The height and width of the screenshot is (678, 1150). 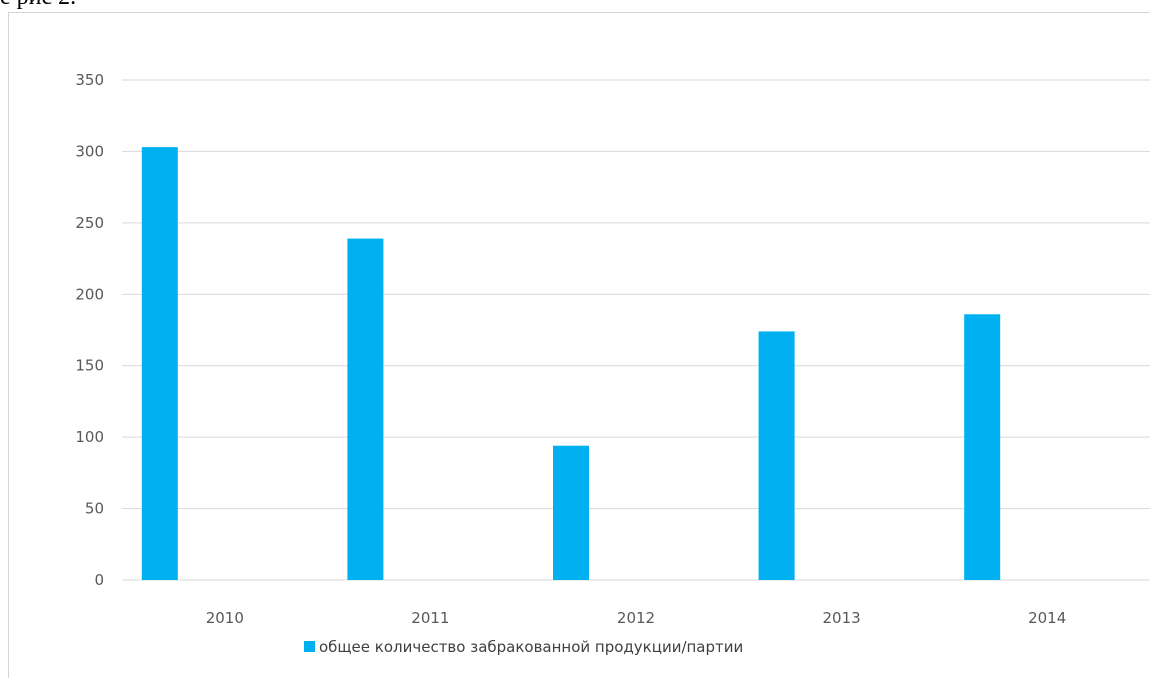 I want to click on y-tick-label: 50, so click(x=94, y=509).